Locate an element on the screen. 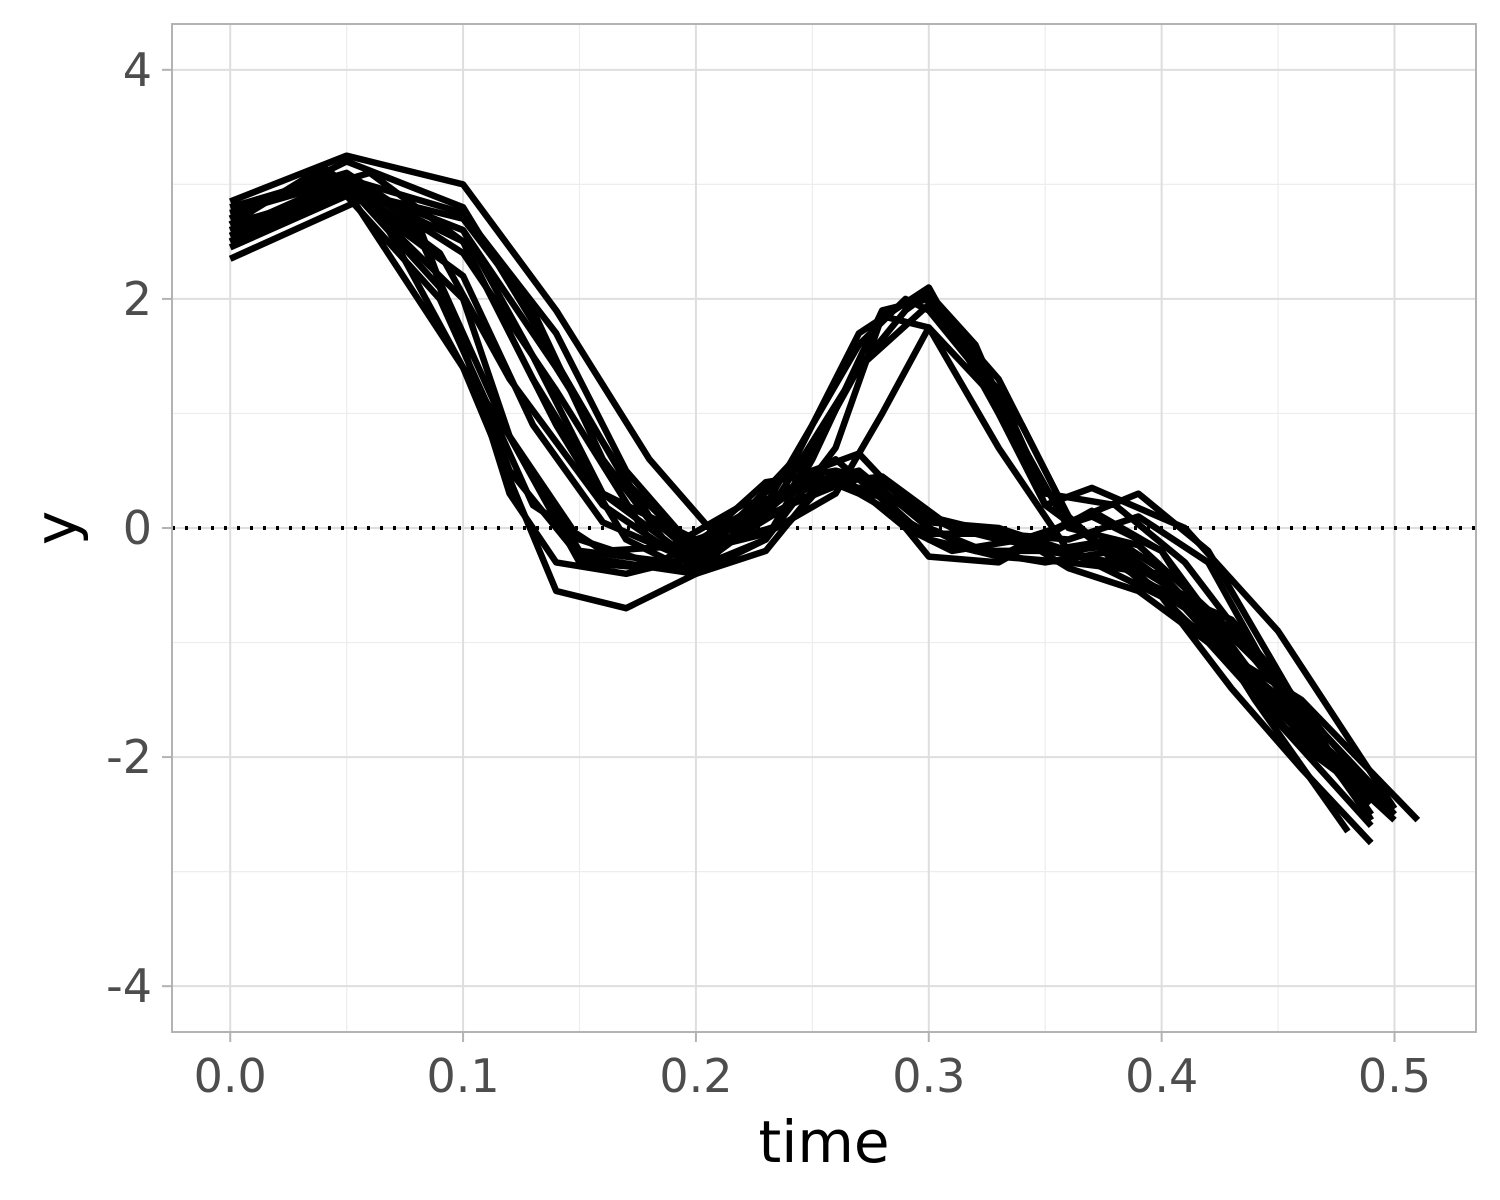 The height and width of the screenshot is (1200, 1500). y-axis-title: y is located at coordinates (56, 528).